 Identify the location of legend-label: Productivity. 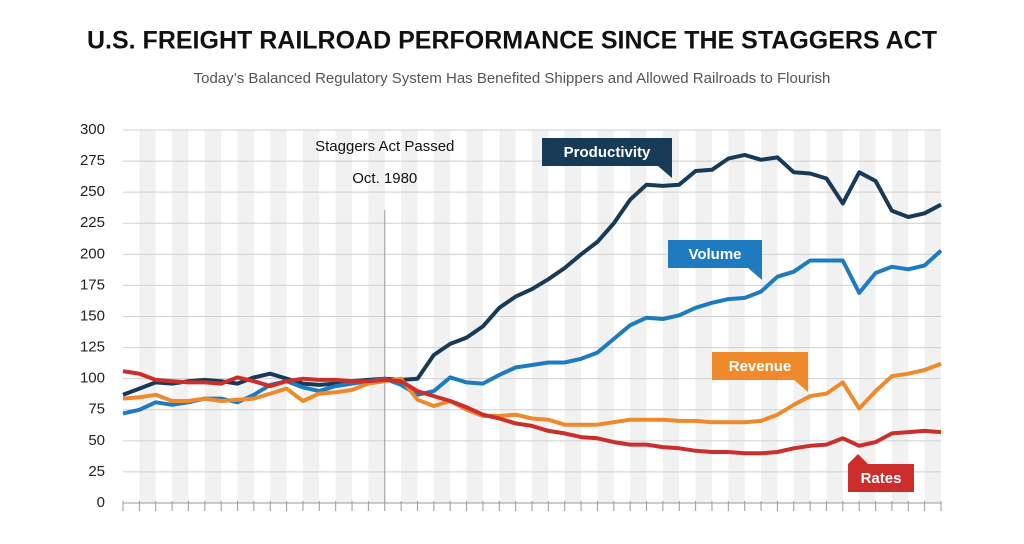
(607, 152).